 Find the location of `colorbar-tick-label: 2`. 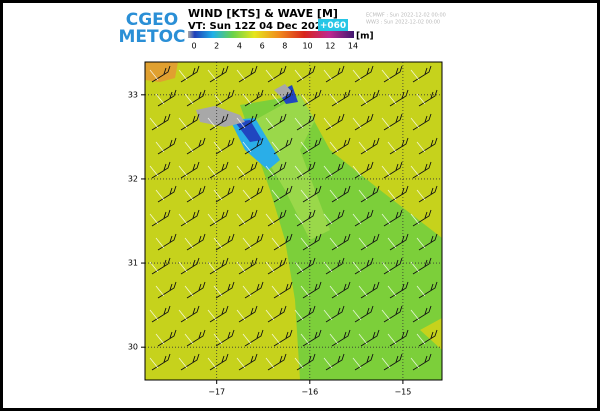

colorbar-tick-label: 2 is located at coordinates (216, 46).